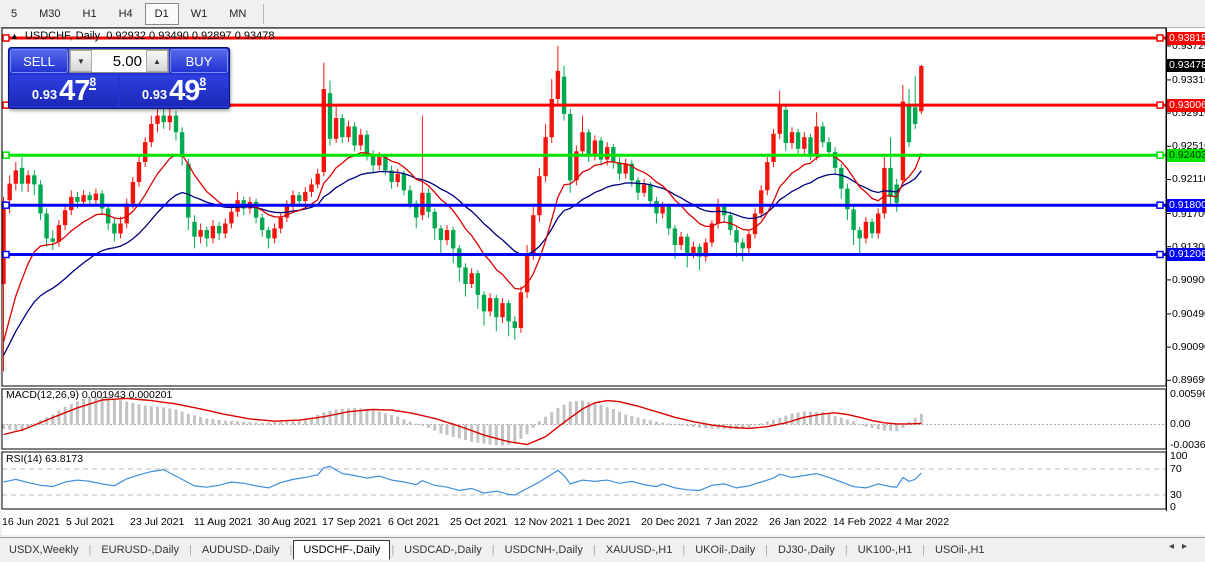 The width and height of the screenshot is (1205, 562). I want to click on one-click-collapse-icon: ▲, so click(14, 36).